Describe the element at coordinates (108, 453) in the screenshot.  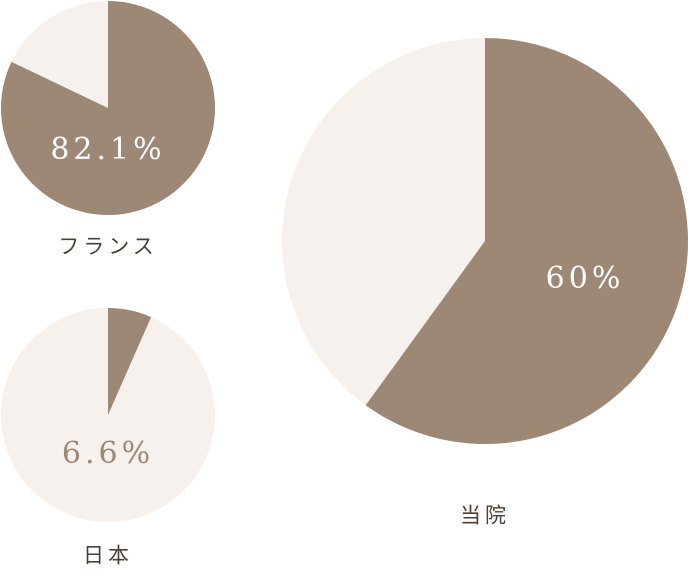
I see `value-label: 6.6%` at that location.